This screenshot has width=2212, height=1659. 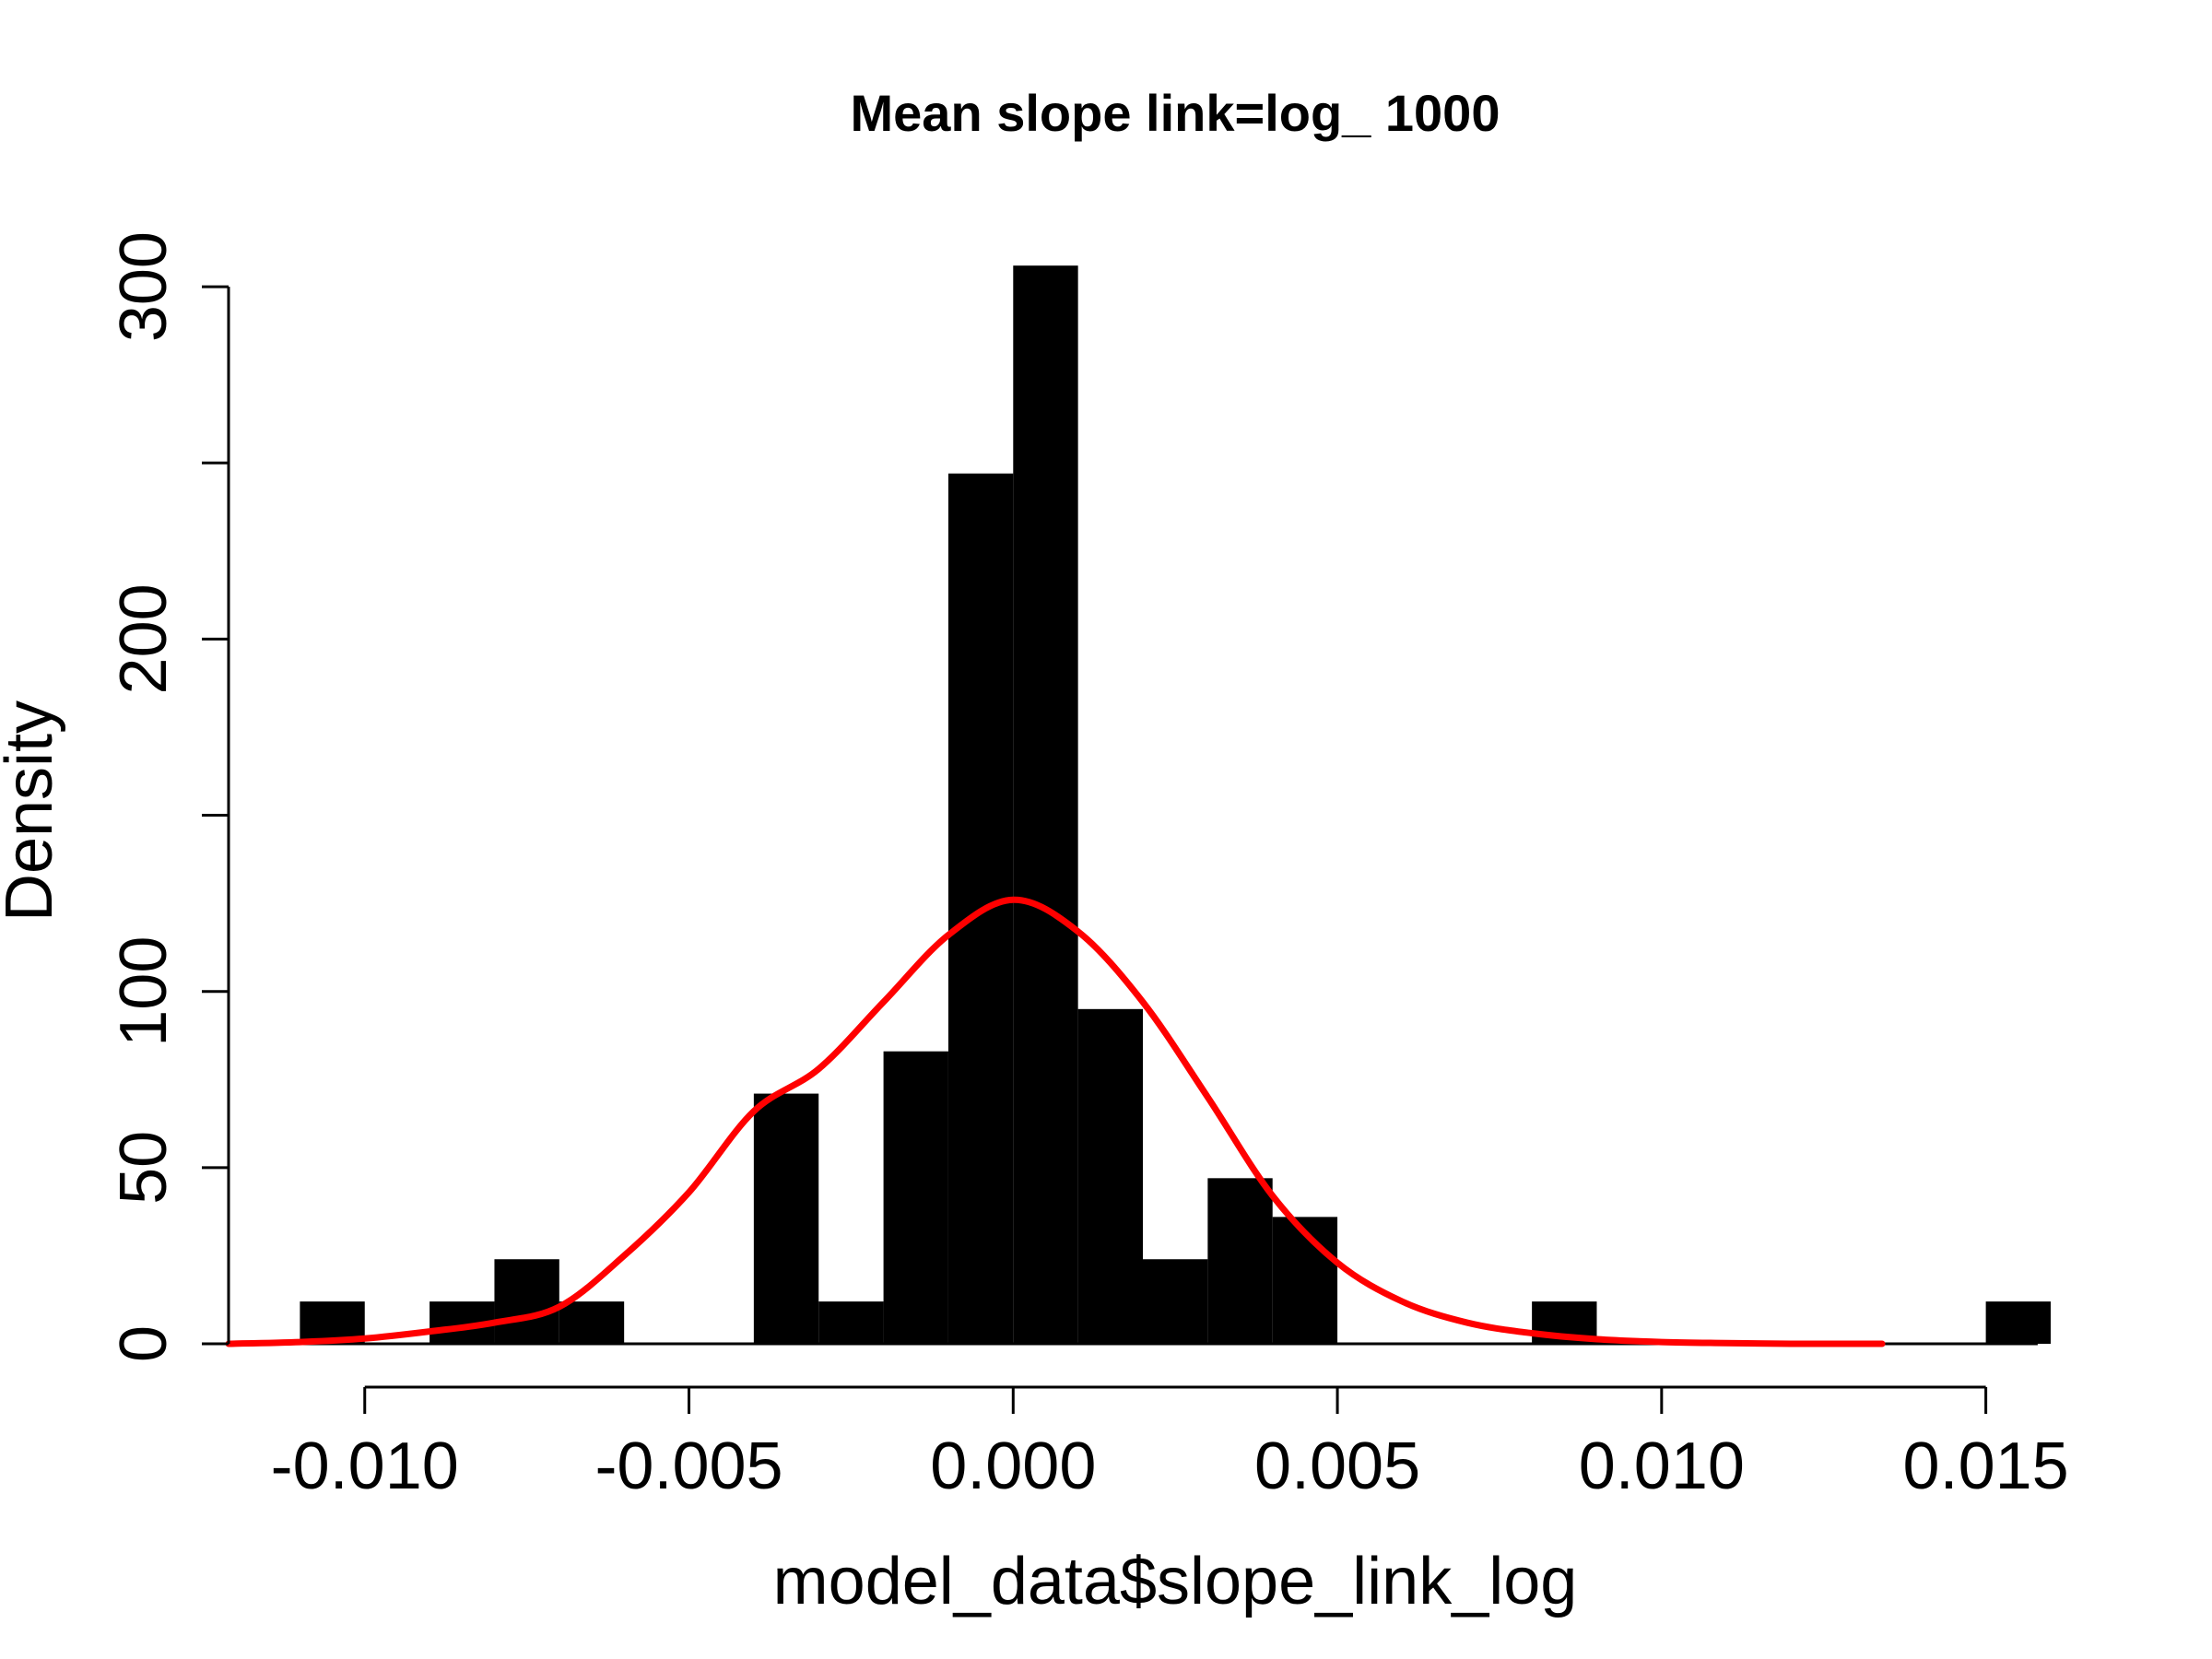 I want to click on y-tick-label: 50, so click(x=144, y=1168).